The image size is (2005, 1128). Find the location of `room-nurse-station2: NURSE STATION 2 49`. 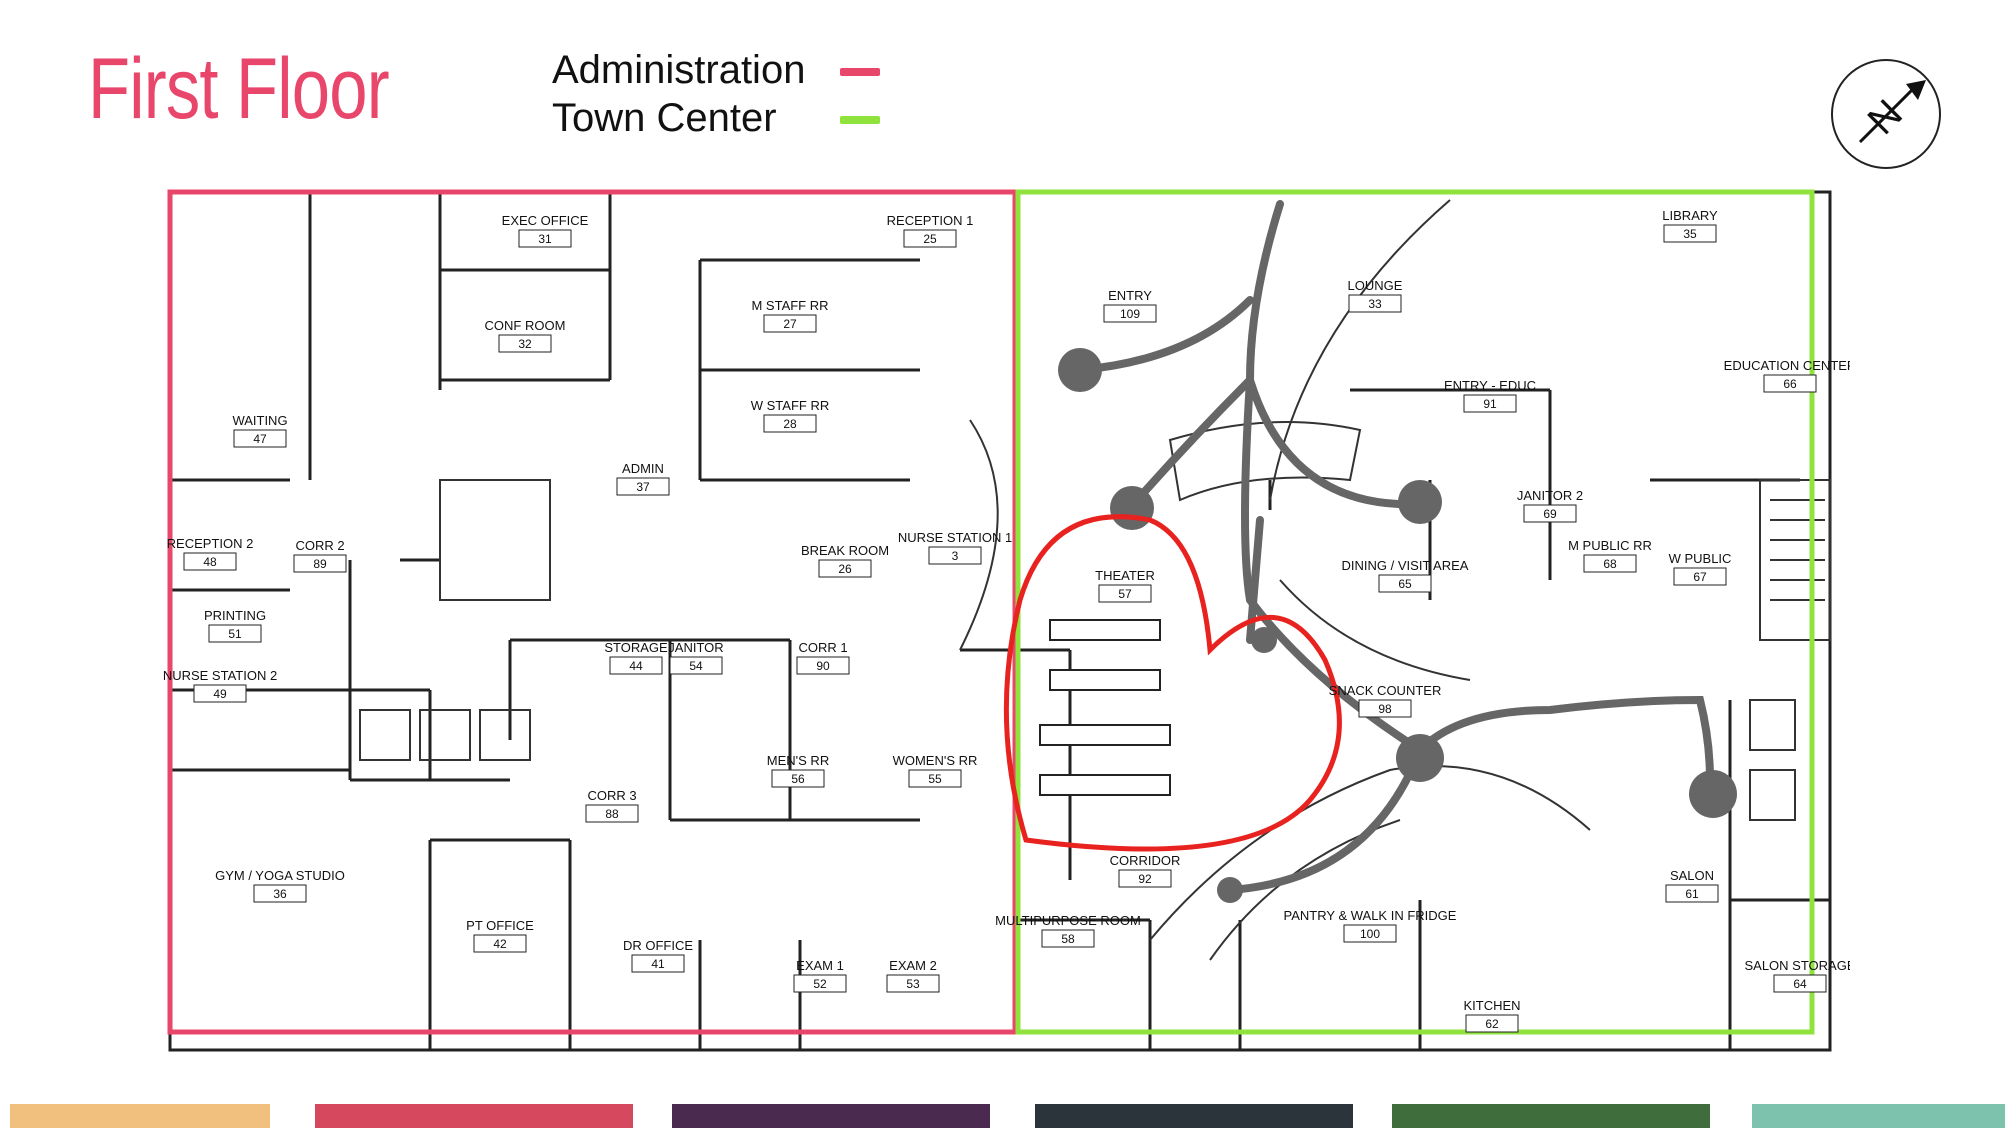

room-nurse-station2: NURSE STATION 2 49 is located at coordinates (220, 685).